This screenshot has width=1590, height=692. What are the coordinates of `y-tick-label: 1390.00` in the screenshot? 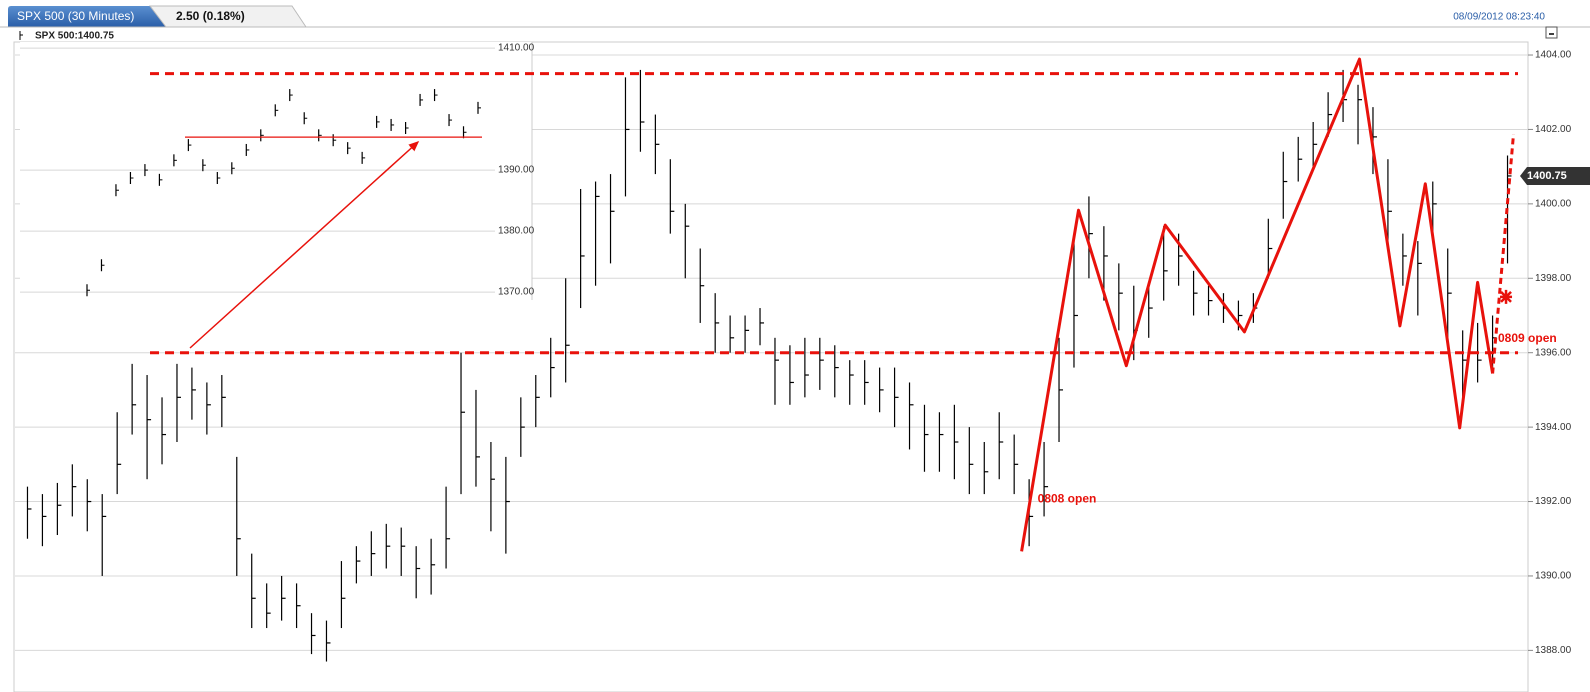 It's located at (1553, 576).